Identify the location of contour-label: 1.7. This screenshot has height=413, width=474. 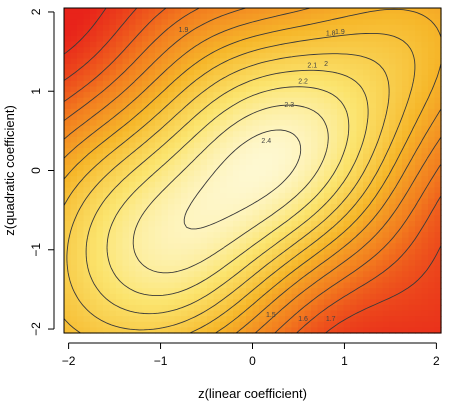
(331, 319).